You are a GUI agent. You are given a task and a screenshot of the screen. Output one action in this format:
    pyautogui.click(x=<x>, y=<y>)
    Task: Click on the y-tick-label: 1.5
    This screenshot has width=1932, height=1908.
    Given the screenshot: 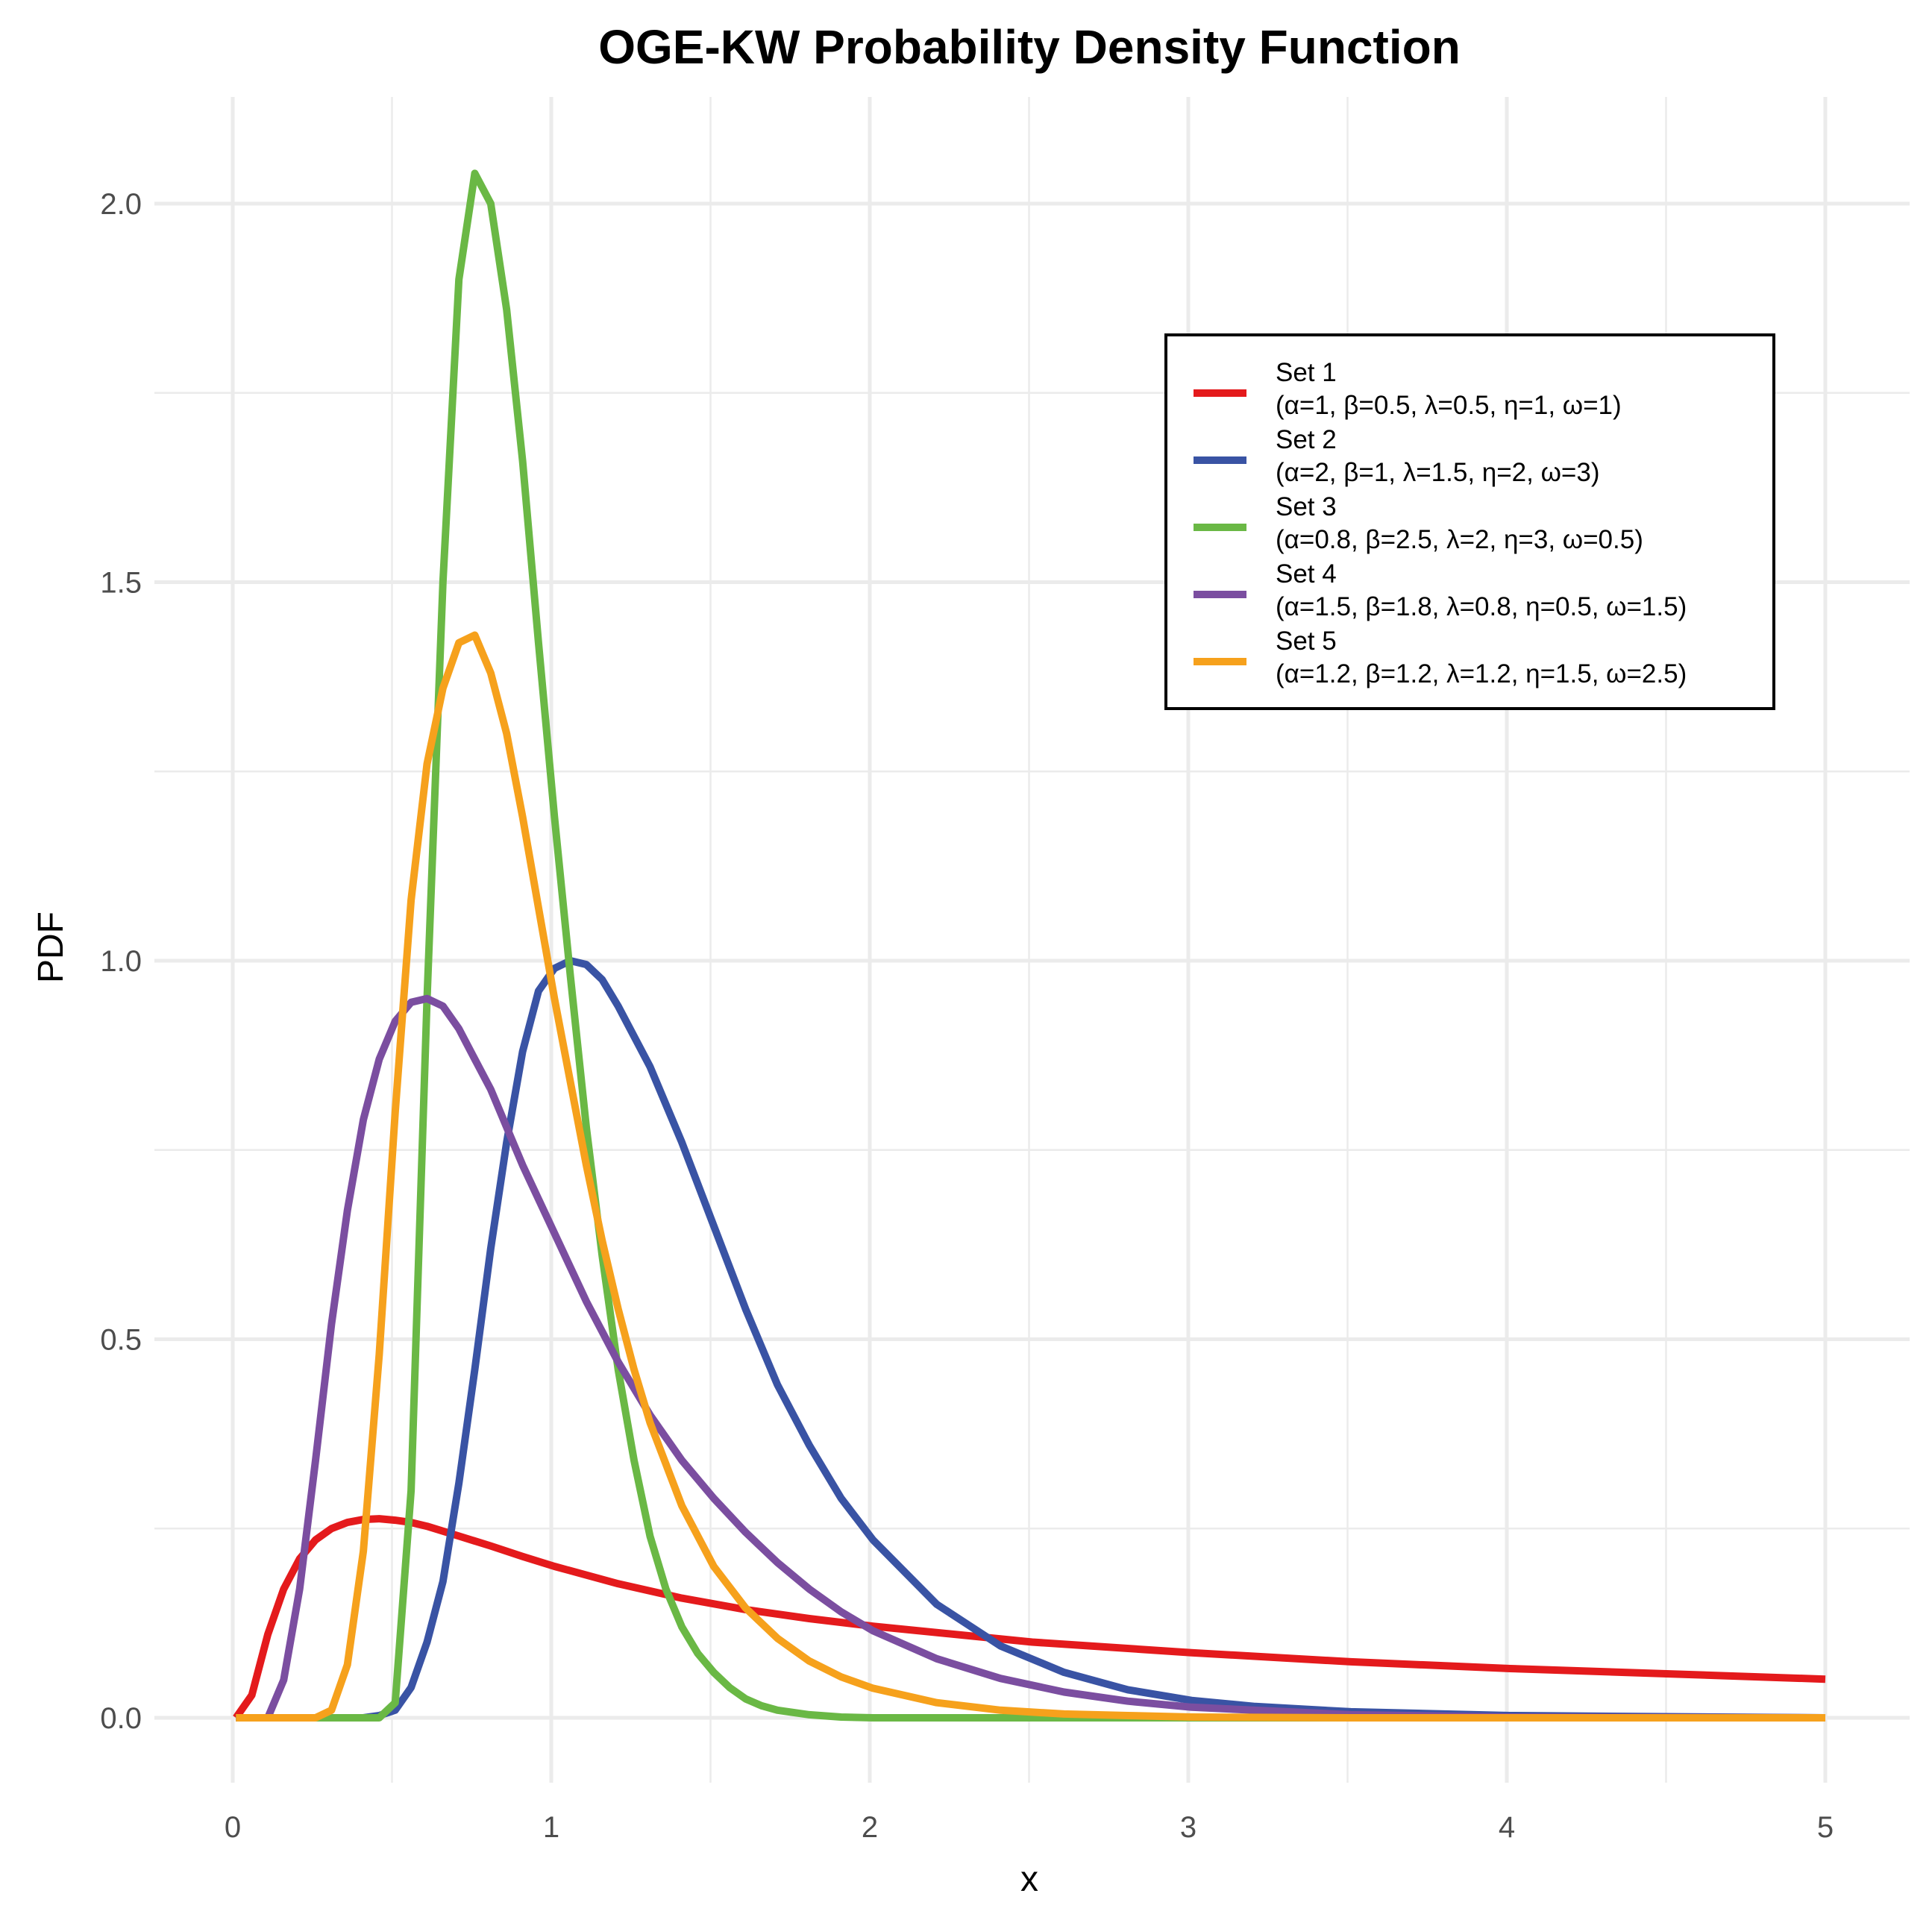 What is the action you would take?
    pyautogui.click(x=121, y=583)
    